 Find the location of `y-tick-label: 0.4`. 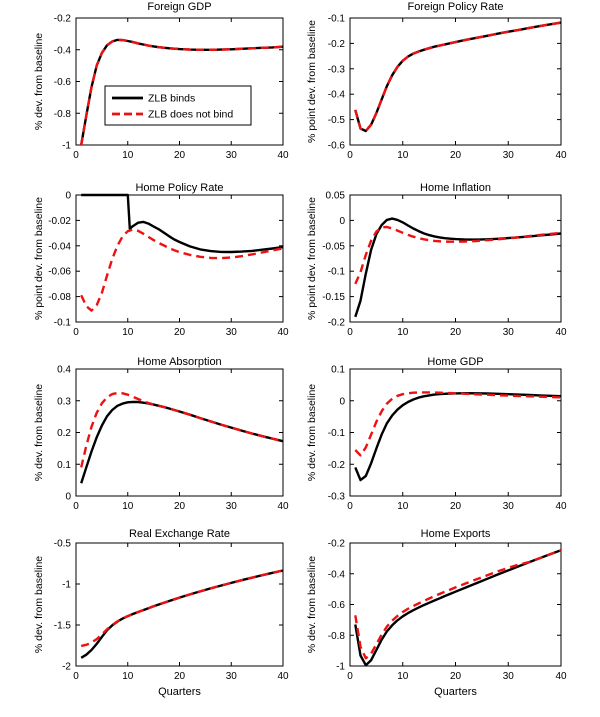

y-tick-label: 0.4 is located at coordinates (64, 370).